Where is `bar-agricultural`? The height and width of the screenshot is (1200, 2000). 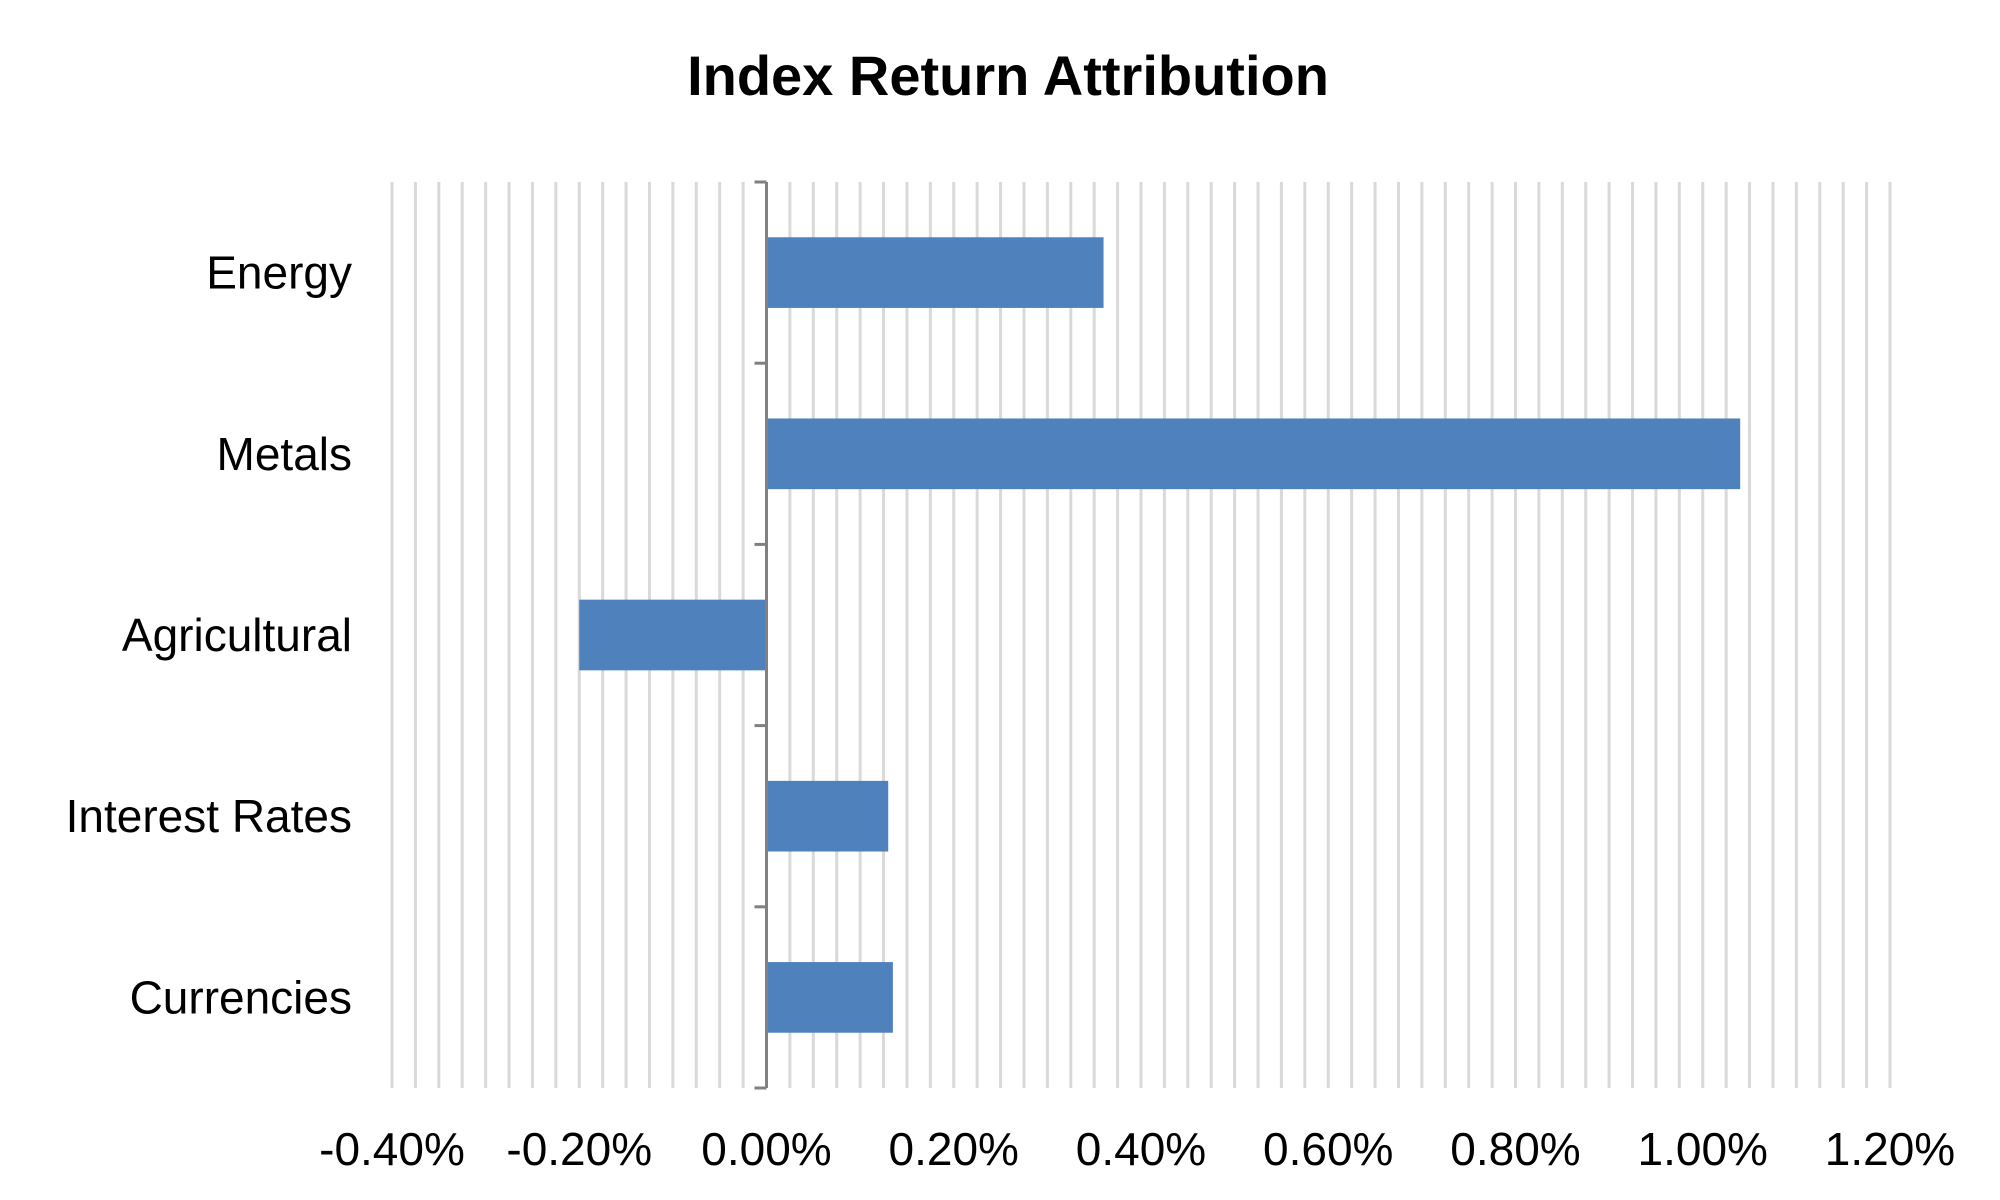
bar-agricultural is located at coordinates (673, 635).